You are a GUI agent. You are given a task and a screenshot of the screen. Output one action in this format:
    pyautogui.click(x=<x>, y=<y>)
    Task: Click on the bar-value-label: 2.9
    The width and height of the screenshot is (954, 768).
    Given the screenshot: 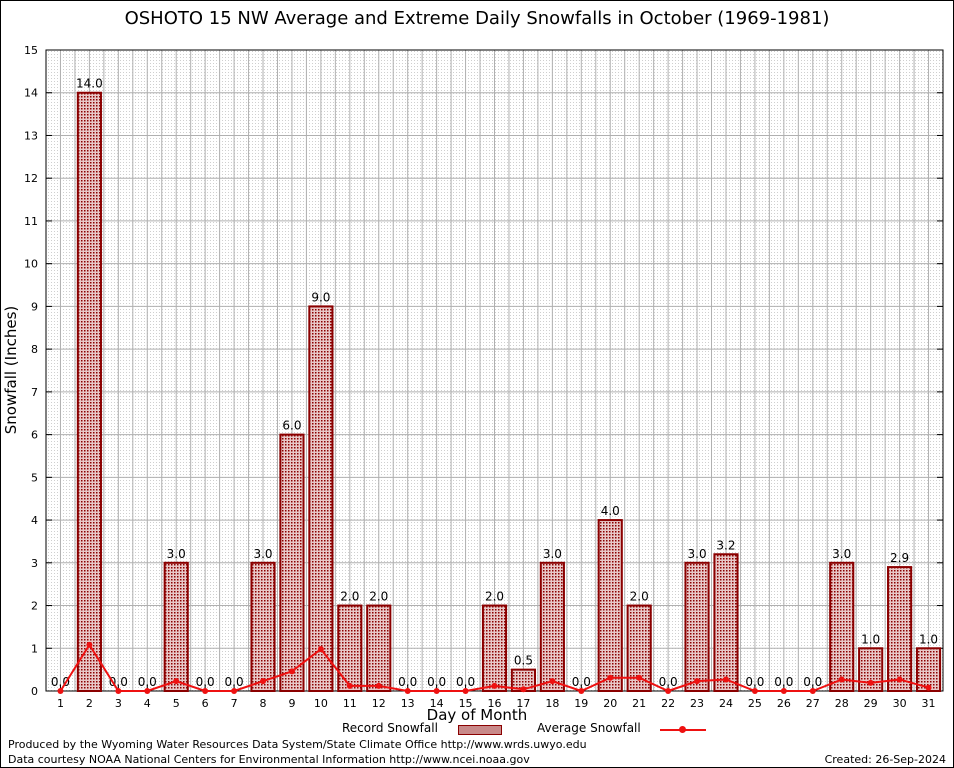 What is the action you would take?
    pyautogui.click(x=899, y=558)
    